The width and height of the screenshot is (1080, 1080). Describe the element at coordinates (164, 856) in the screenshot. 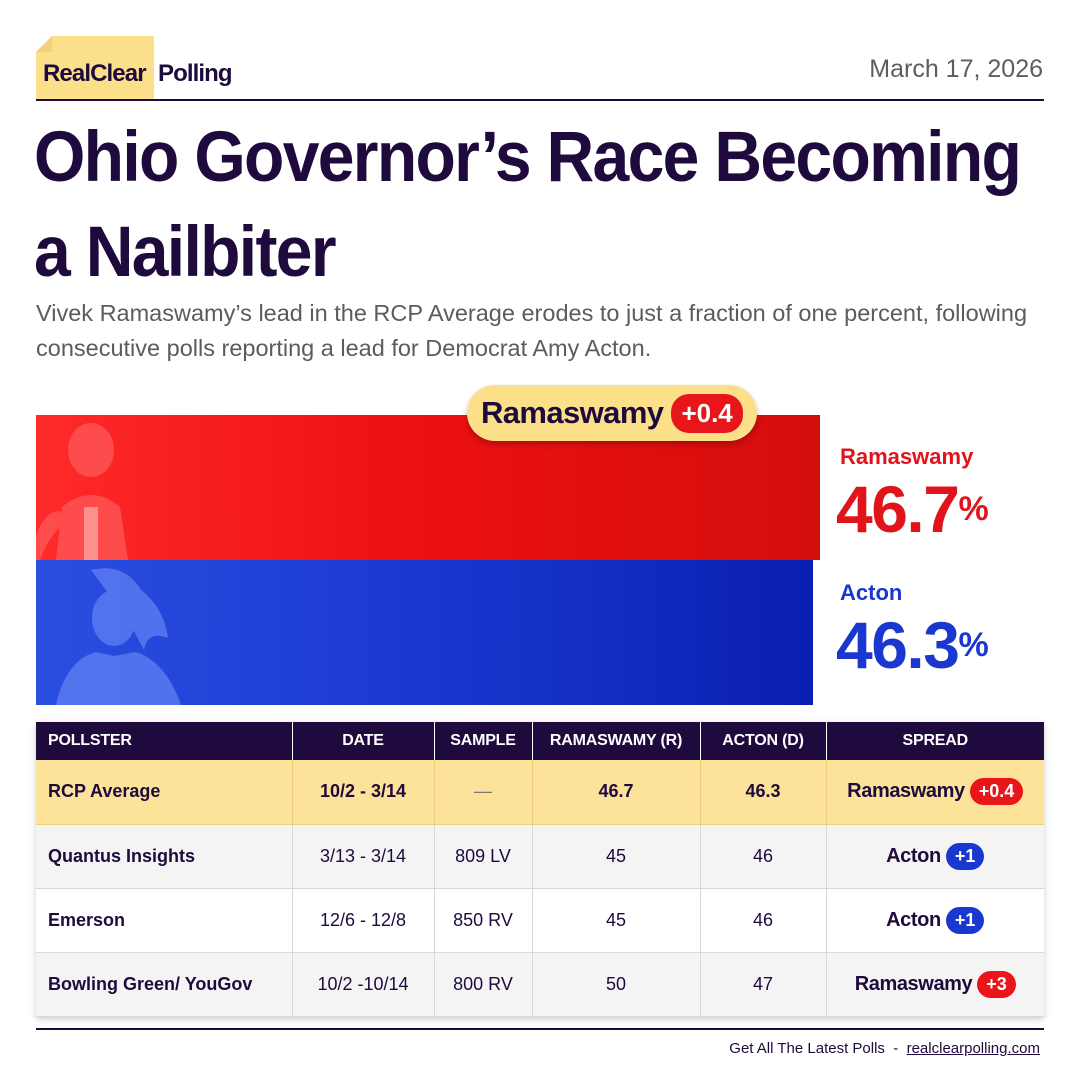

I see `cell-pollster: Quantus Insights` at that location.